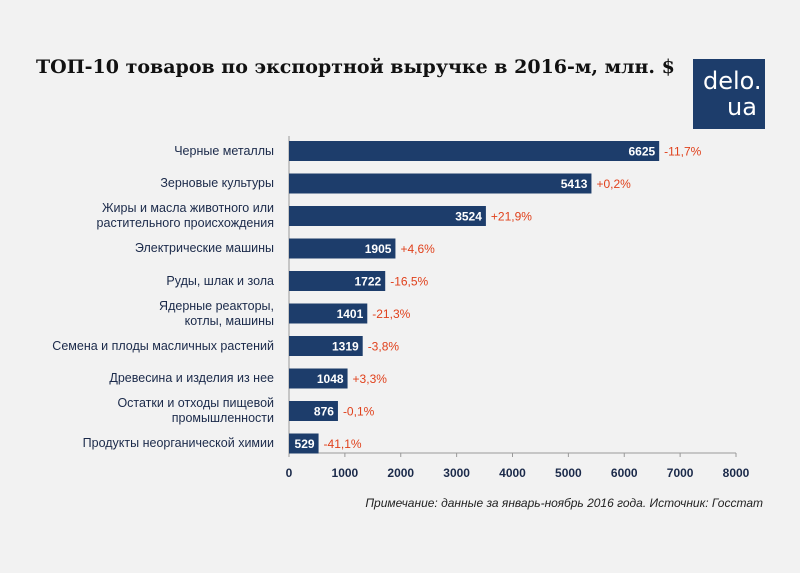  Describe the element at coordinates (409, 282) in the screenshot. I see `bar-change-label: -16,5%` at that location.